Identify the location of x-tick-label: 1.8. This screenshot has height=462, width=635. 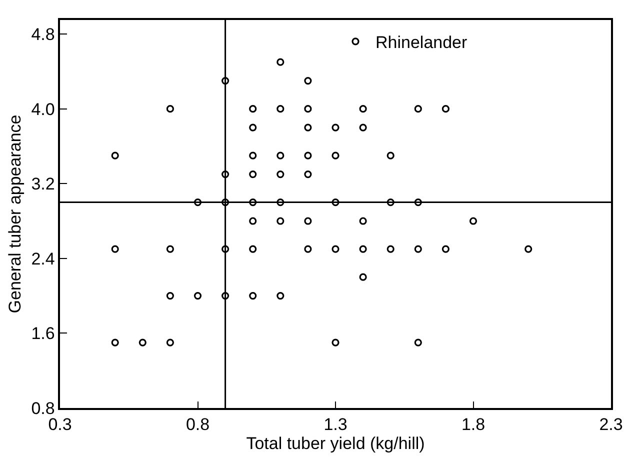
(473, 424).